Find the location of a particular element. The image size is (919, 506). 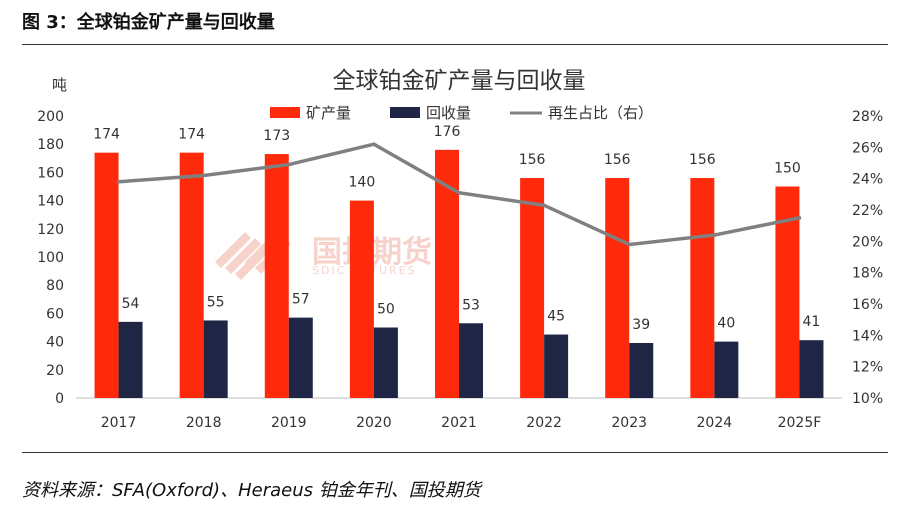

y2-tick-label: 20% is located at coordinates (867, 242).